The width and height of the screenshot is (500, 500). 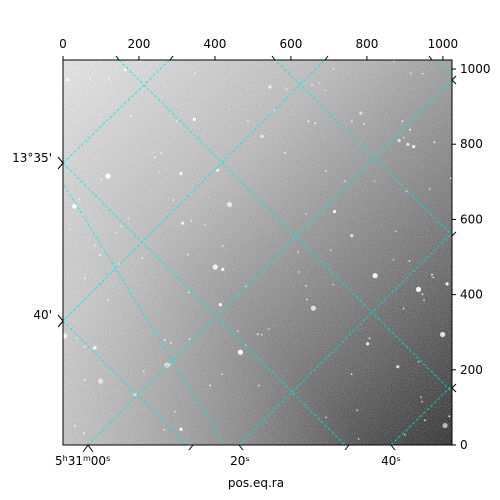 What do you see at coordinates (139, 44) in the screenshot?
I see `top-tick-label: 200` at bounding box center [139, 44].